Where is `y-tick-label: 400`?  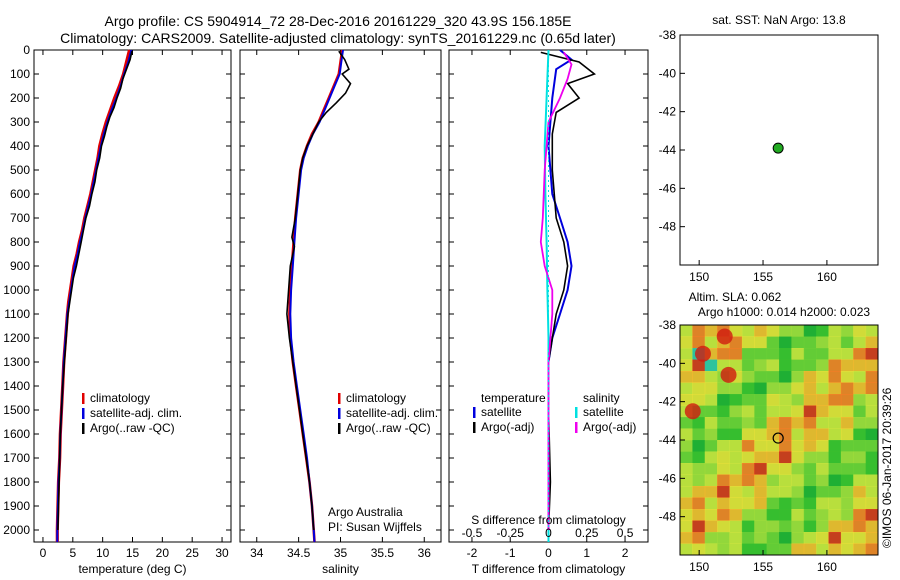 y-tick-label: 400 is located at coordinates (20, 146).